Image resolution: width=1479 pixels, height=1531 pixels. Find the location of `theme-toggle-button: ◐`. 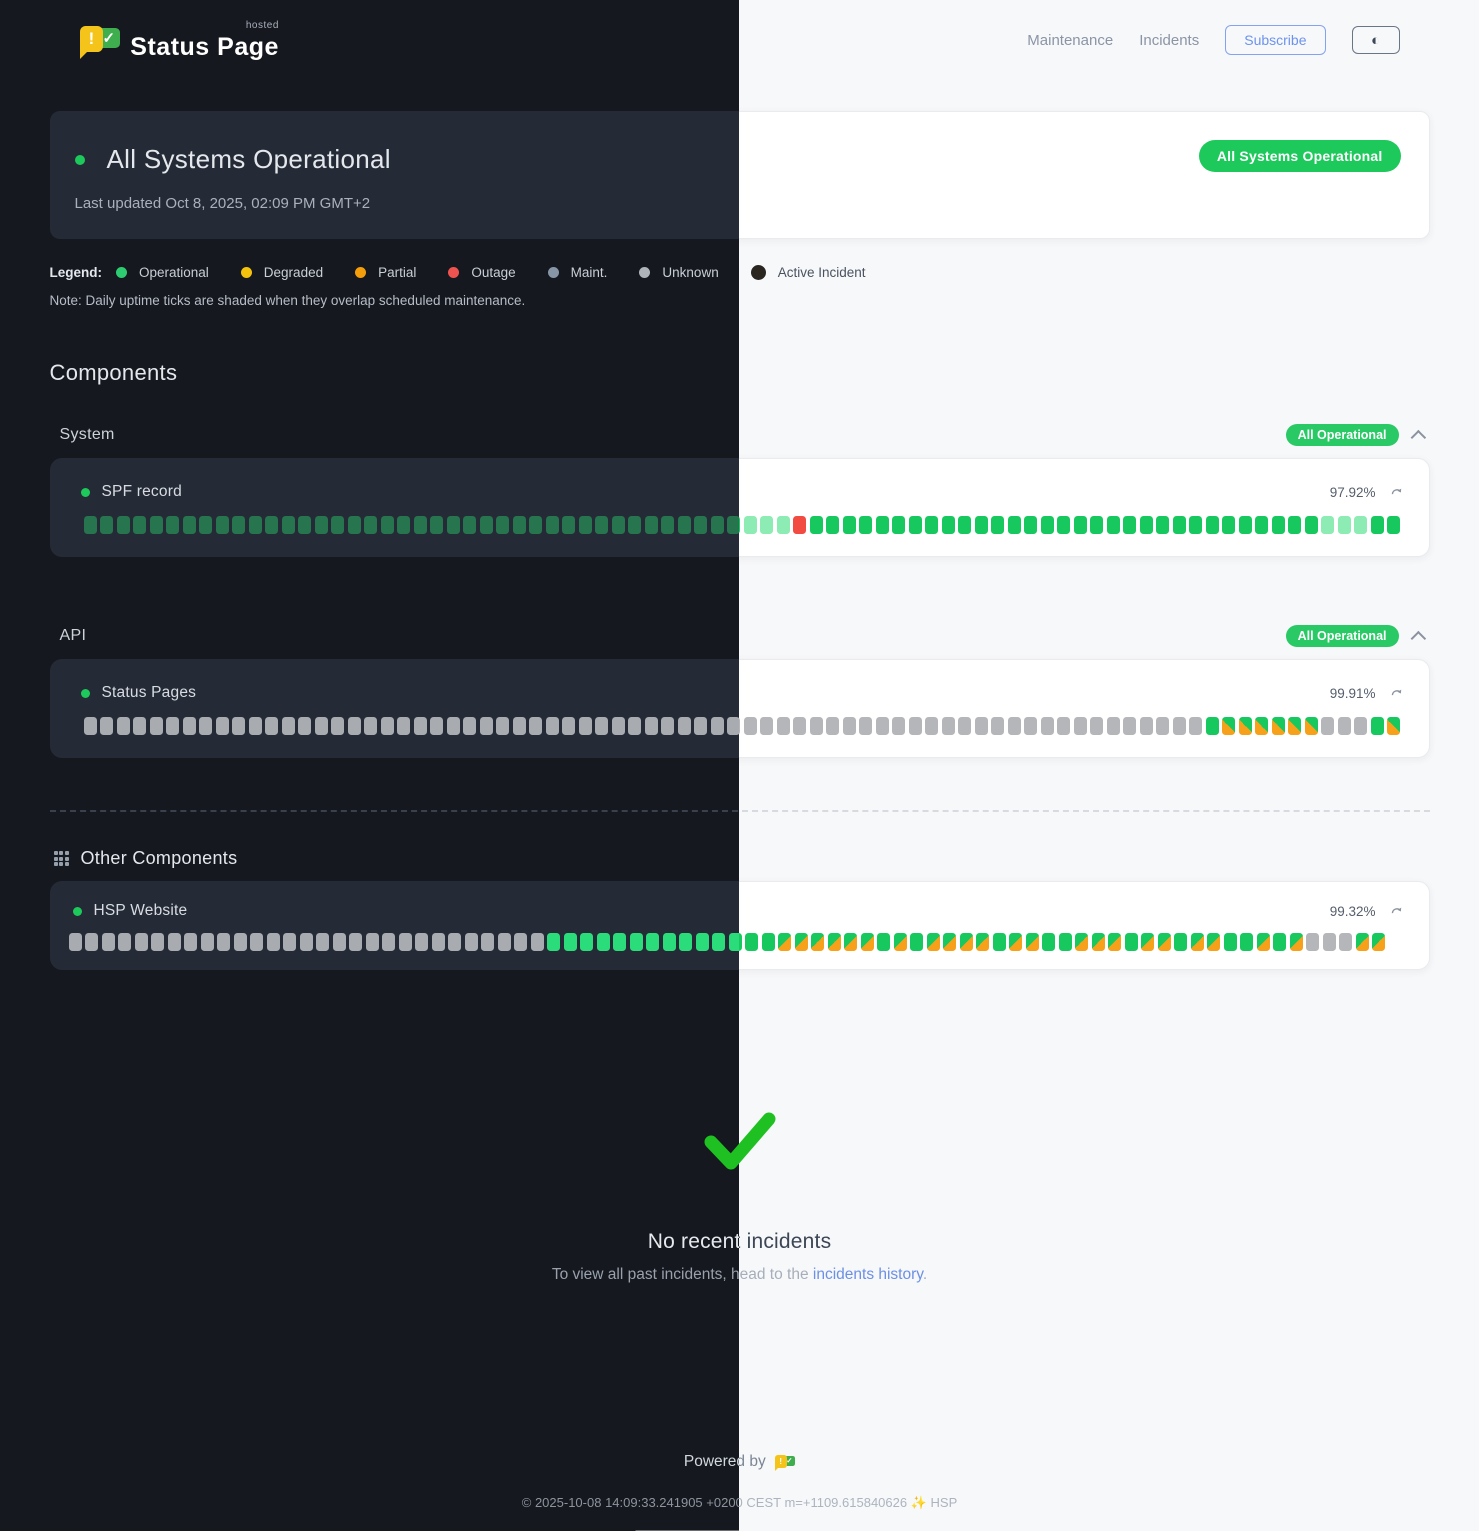

theme-toggle-button: ◐ is located at coordinates (1375, 40).